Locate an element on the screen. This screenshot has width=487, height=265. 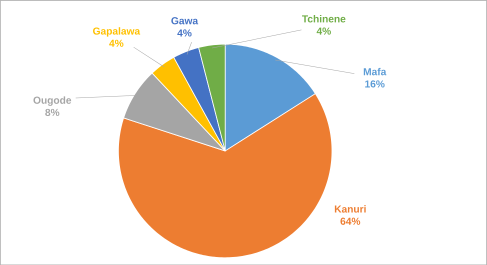
data-label: 64% is located at coordinates (350, 221).